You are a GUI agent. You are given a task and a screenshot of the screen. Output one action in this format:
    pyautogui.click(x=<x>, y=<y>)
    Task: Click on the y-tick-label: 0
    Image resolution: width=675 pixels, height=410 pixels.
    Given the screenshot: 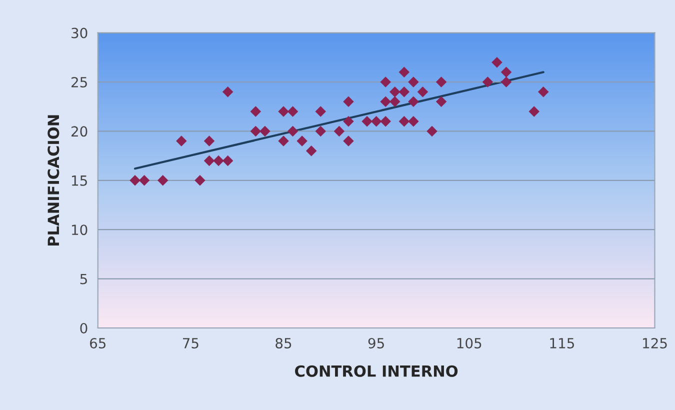 What is the action you would take?
    pyautogui.click(x=84, y=328)
    